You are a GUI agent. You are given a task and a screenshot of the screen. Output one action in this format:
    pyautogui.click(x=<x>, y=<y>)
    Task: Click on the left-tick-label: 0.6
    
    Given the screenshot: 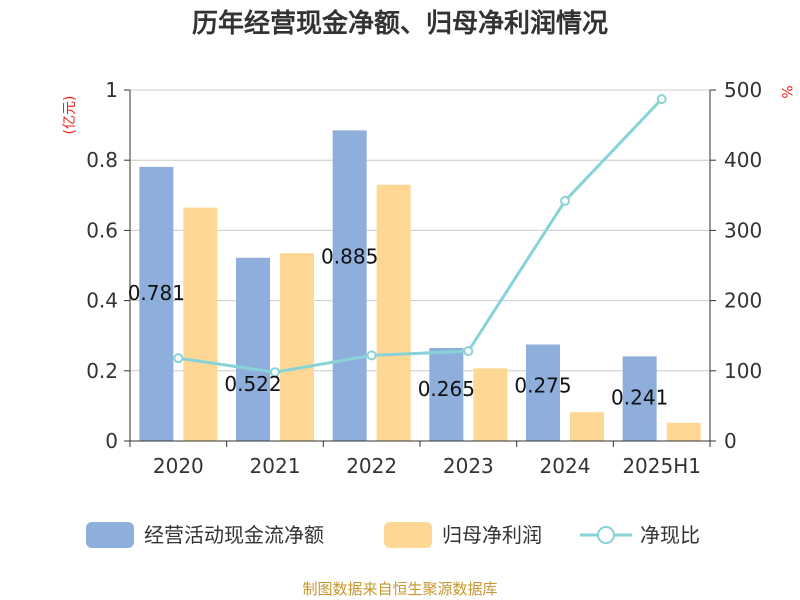 What is the action you would take?
    pyautogui.click(x=102, y=230)
    